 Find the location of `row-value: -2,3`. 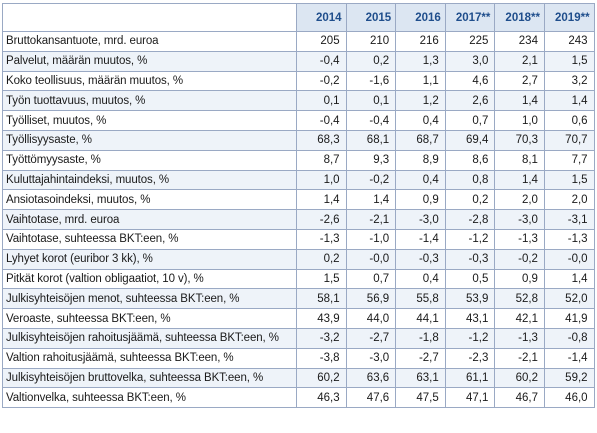

row-value: -2,3 is located at coordinates (470, 358).